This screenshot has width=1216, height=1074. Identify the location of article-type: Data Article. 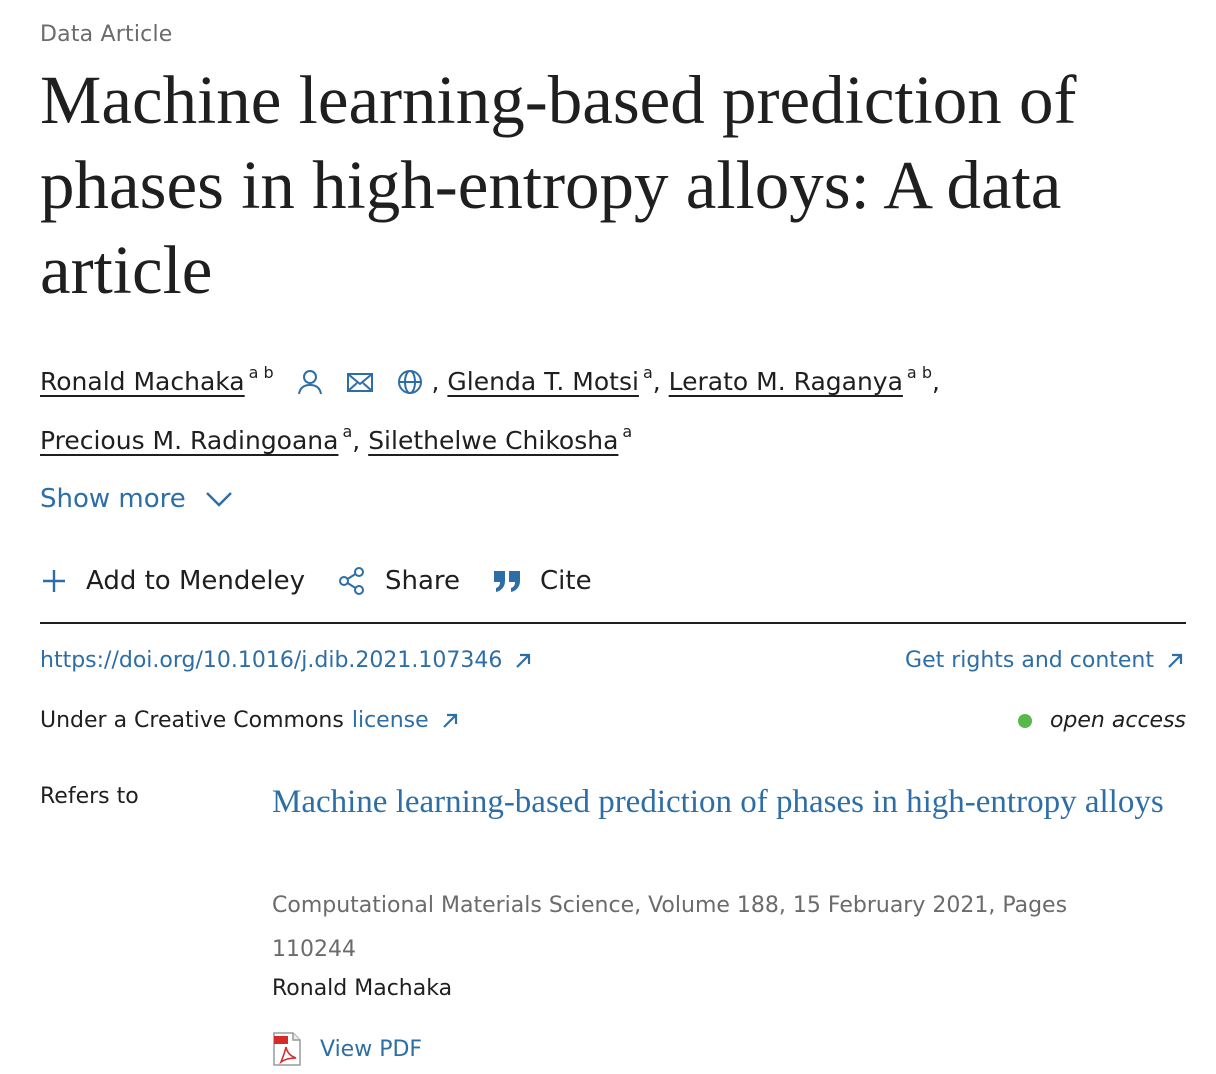
(106, 34).